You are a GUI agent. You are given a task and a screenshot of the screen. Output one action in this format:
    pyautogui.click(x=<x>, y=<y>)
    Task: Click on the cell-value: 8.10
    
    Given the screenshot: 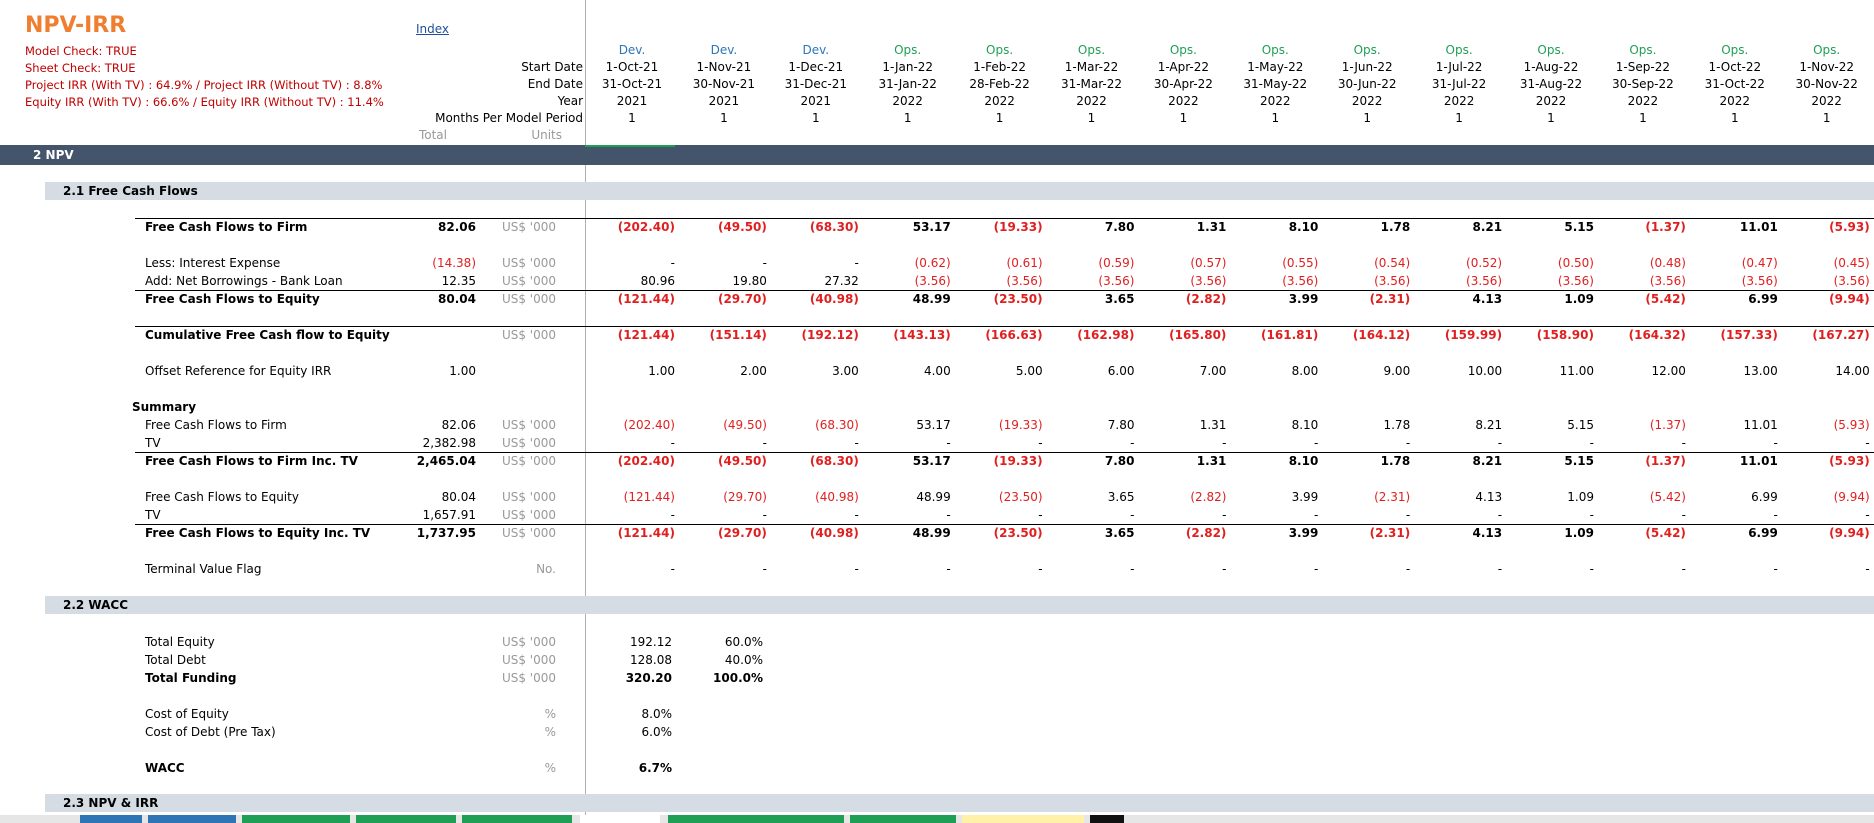 What is the action you would take?
    pyautogui.click(x=1303, y=227)
    